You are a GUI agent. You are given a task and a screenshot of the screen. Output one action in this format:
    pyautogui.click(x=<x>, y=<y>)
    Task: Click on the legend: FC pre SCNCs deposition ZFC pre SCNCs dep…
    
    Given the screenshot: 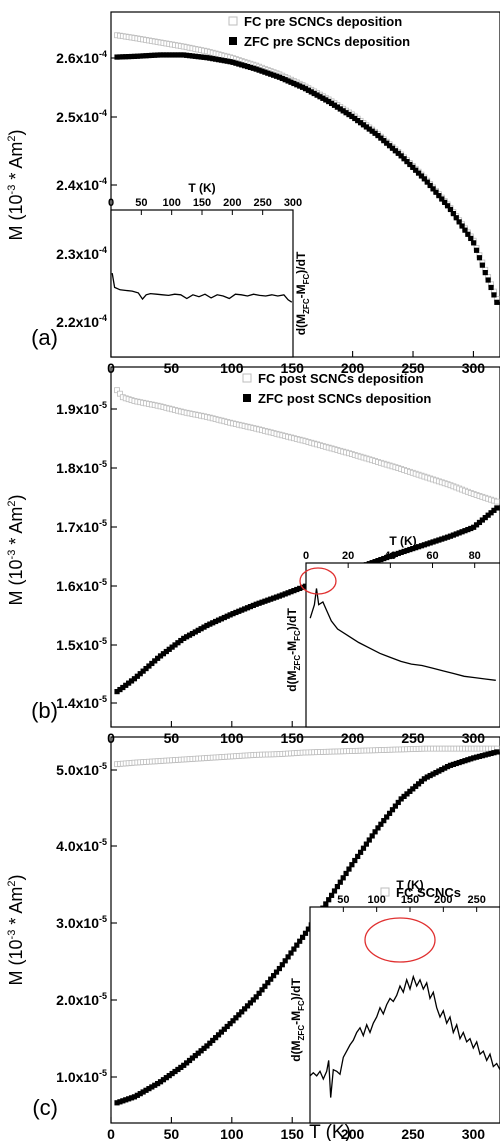 What is the action you would take?
    pyautogui.click(x=319, y=31)
    